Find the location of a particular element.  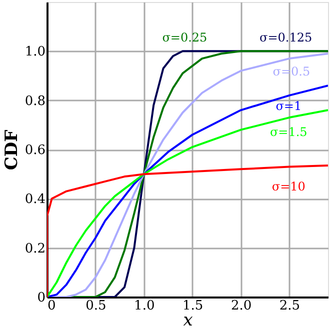

y-tick-label: 0.8 is located at coordinates (35, 101).